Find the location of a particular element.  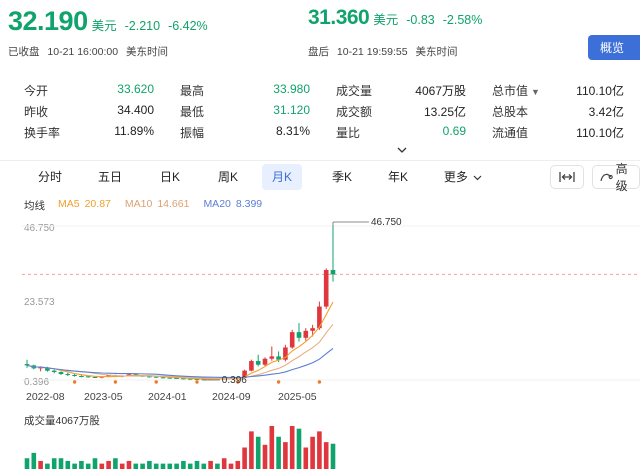

stat-label-open: 今开 is located at coordinates (36, 91).